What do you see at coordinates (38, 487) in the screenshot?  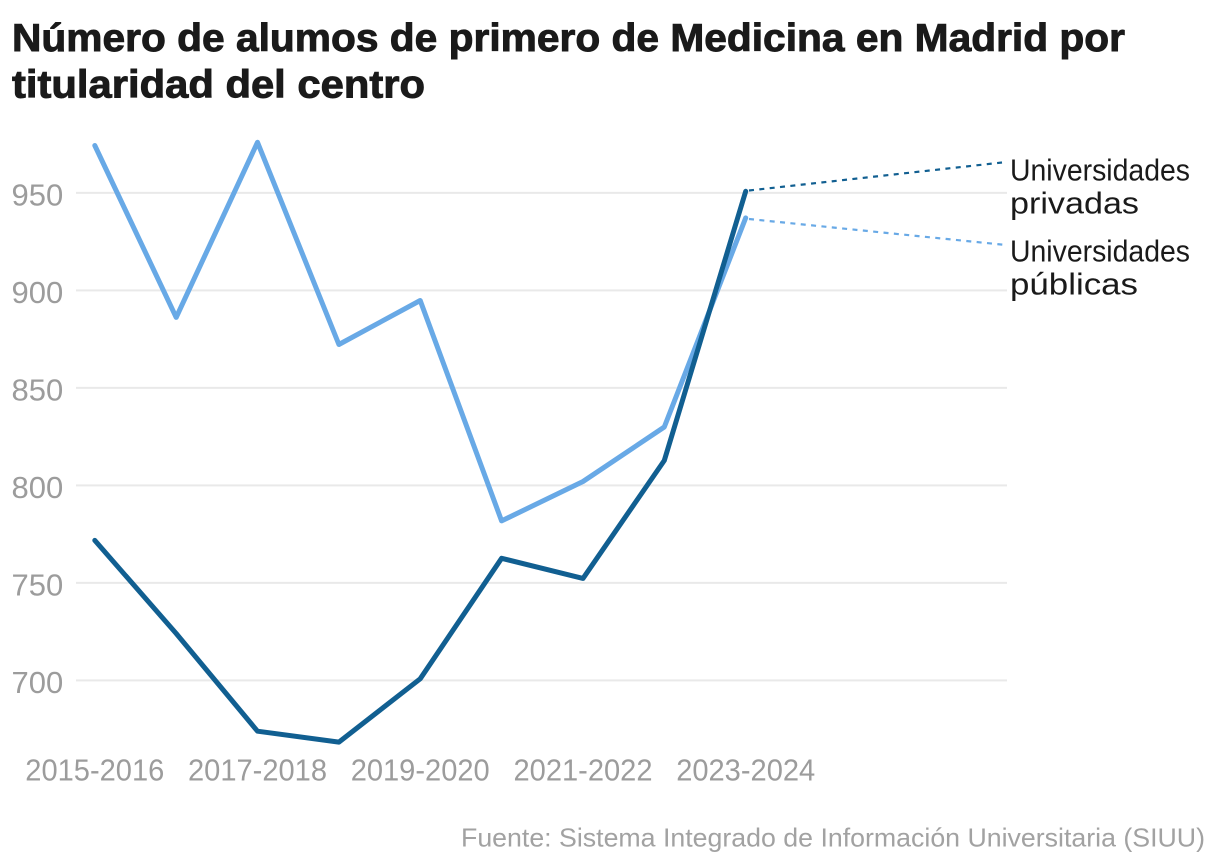 I see `svg-text: 800` at bounding box center [38, 487].